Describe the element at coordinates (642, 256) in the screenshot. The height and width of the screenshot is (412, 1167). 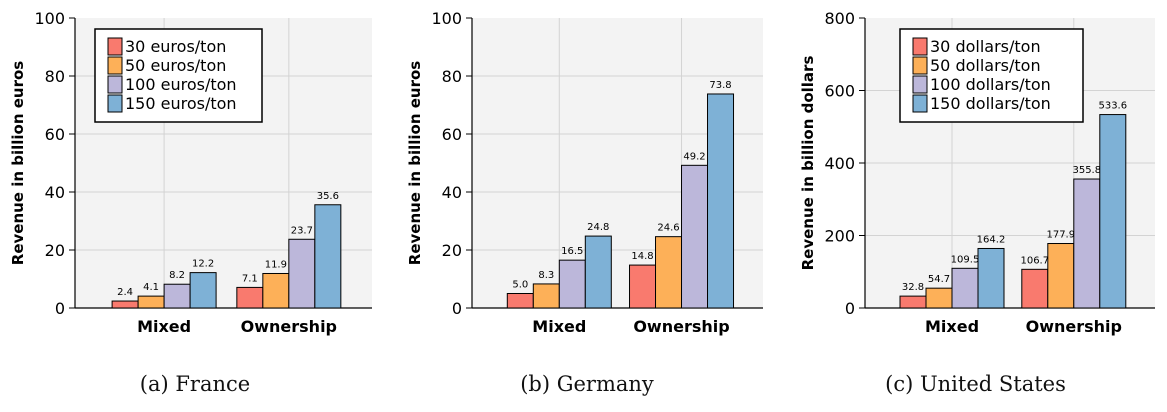
I see `data-label: 14.8` at that location.